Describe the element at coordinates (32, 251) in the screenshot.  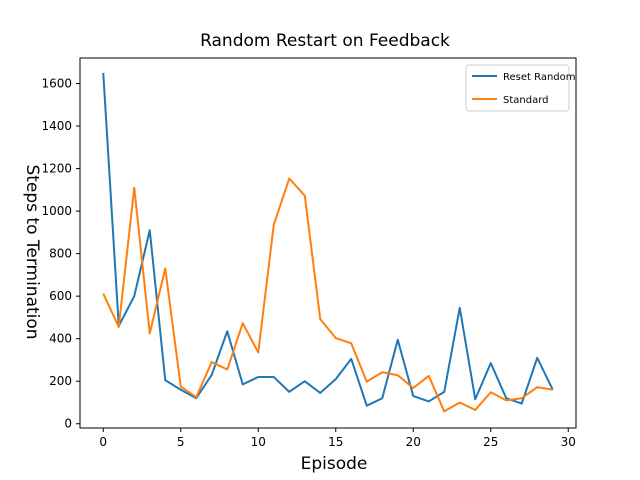
I see `y-axis-label: Steps to Termination` at that location.